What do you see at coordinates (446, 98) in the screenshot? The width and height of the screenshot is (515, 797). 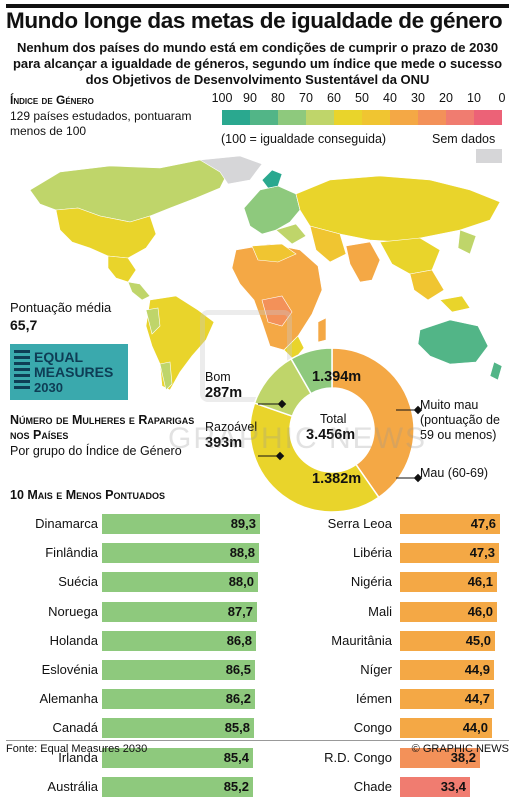 I see `scale-number: 20` at bounding box center [446, 98].